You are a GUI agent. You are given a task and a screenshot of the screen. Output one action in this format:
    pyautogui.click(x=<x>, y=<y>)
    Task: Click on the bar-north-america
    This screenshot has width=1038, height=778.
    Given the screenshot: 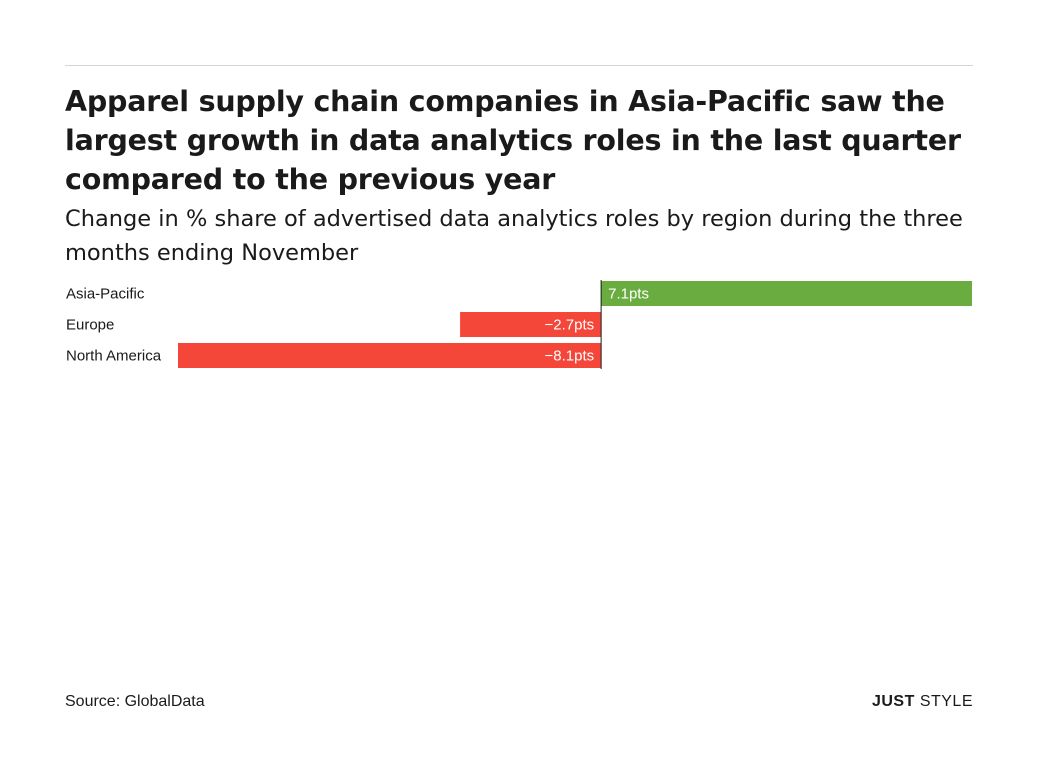 What is the action you would take?
    pyautogui.click(x=390, y=355)
    